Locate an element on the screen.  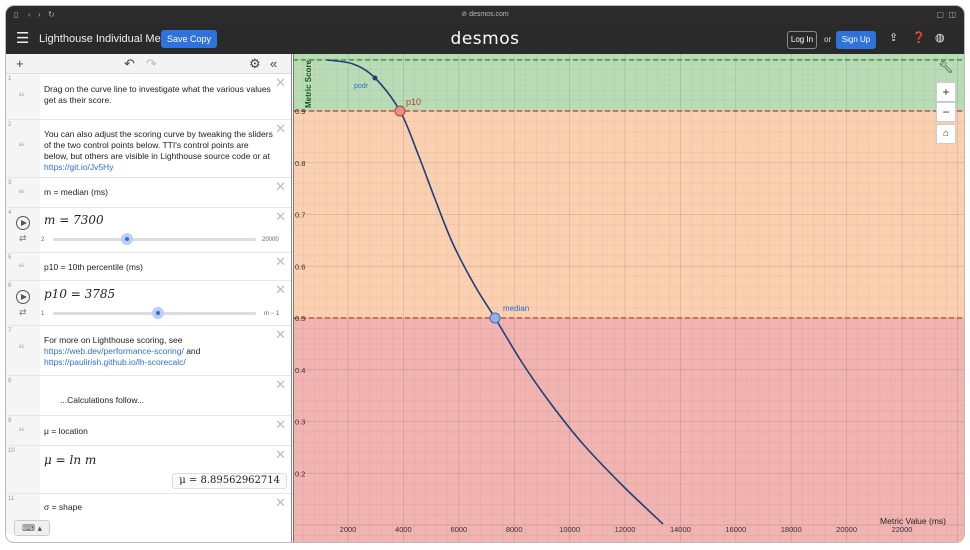
add-item-icon: + is located at coordinates (20, 63).